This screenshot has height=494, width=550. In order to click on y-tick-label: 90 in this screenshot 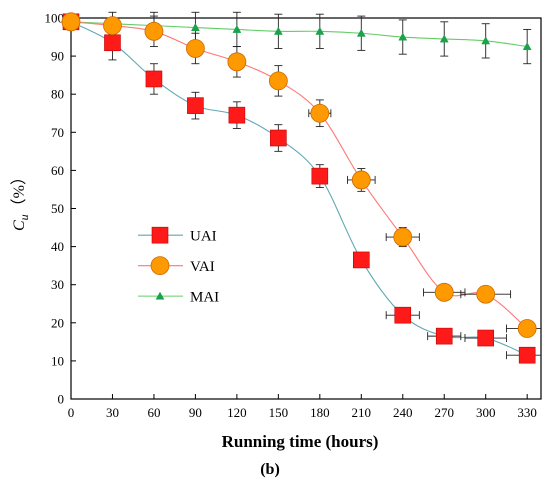, I will do `click(57, 56)`.